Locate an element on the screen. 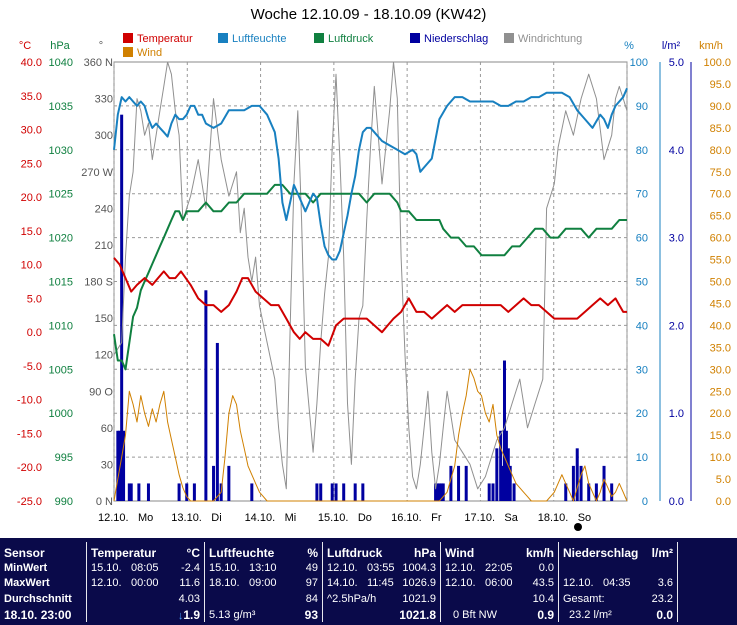  wind-axis-tick: 20.0 is located at coordinates (720, 414).